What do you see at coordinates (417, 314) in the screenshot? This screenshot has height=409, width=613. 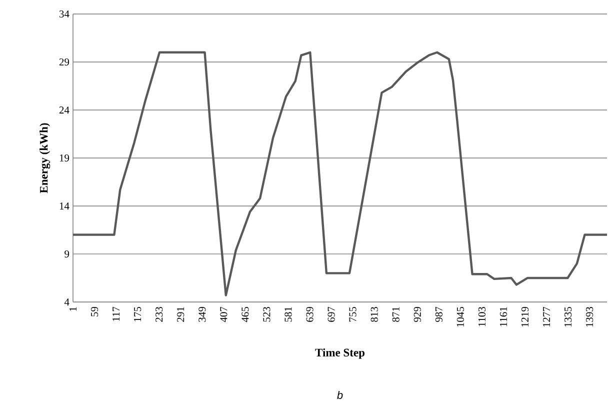 I see `x-tick-label: 929` at bounding box center [417, 314].